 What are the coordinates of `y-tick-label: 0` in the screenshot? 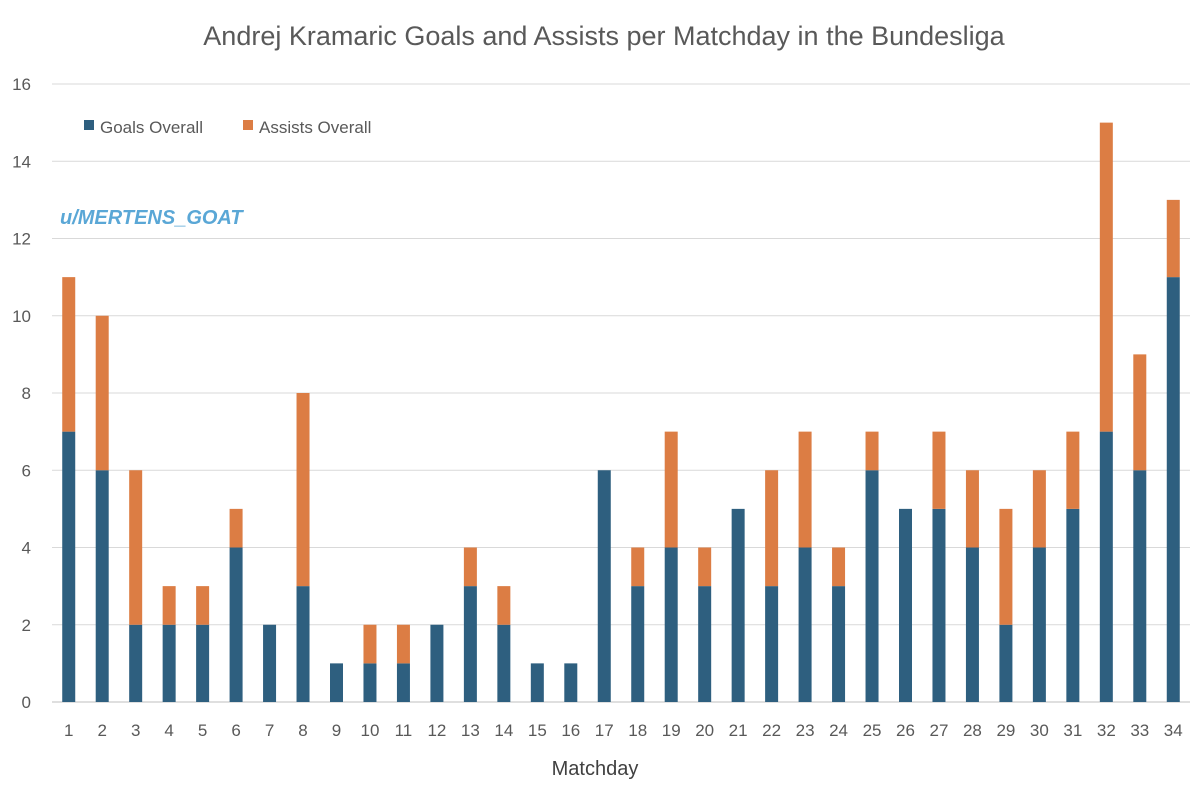 It's located at (26, 702).